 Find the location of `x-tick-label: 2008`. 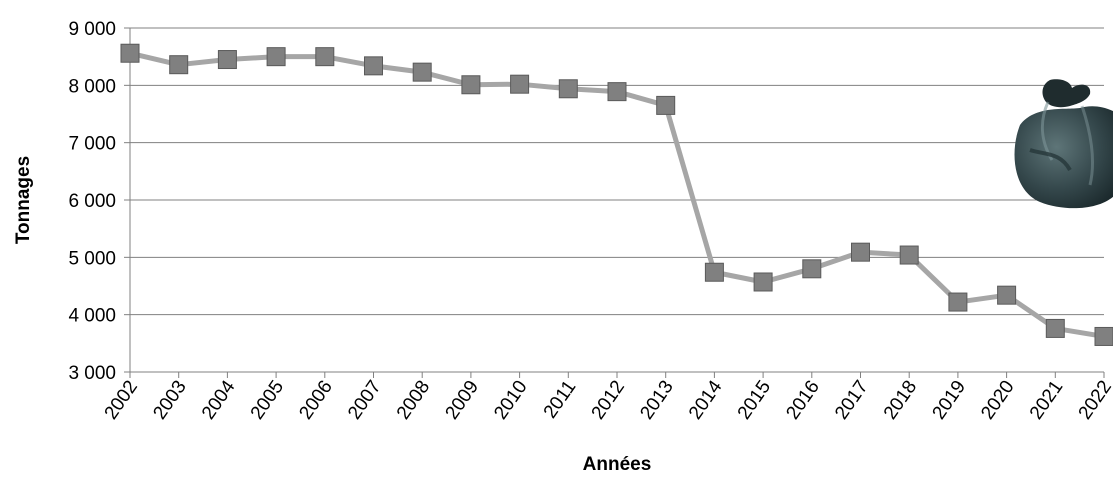

x-tick-label: 2008 is located at coordinates (413, 400).